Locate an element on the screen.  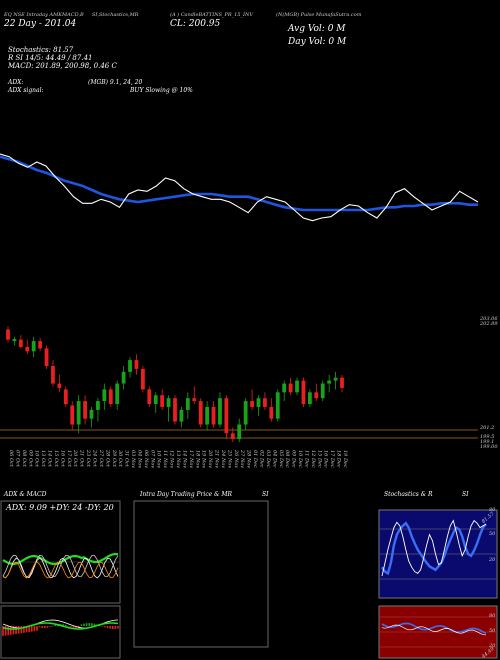
rsi-line is located at coordinates (434, 628).